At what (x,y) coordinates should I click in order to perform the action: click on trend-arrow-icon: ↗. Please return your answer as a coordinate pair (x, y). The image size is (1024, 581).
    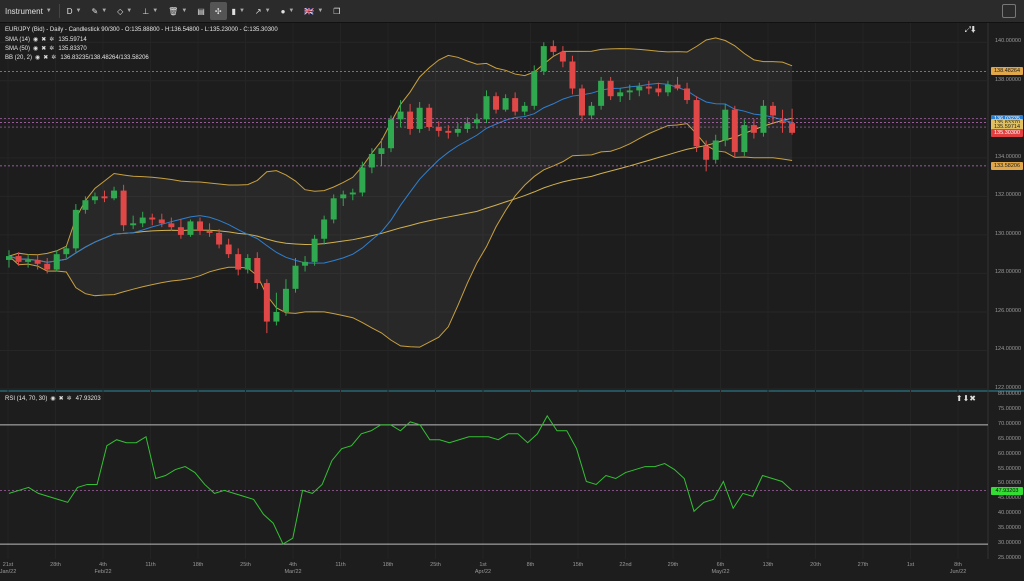
    Looking at the image, I should click on (258, 11).